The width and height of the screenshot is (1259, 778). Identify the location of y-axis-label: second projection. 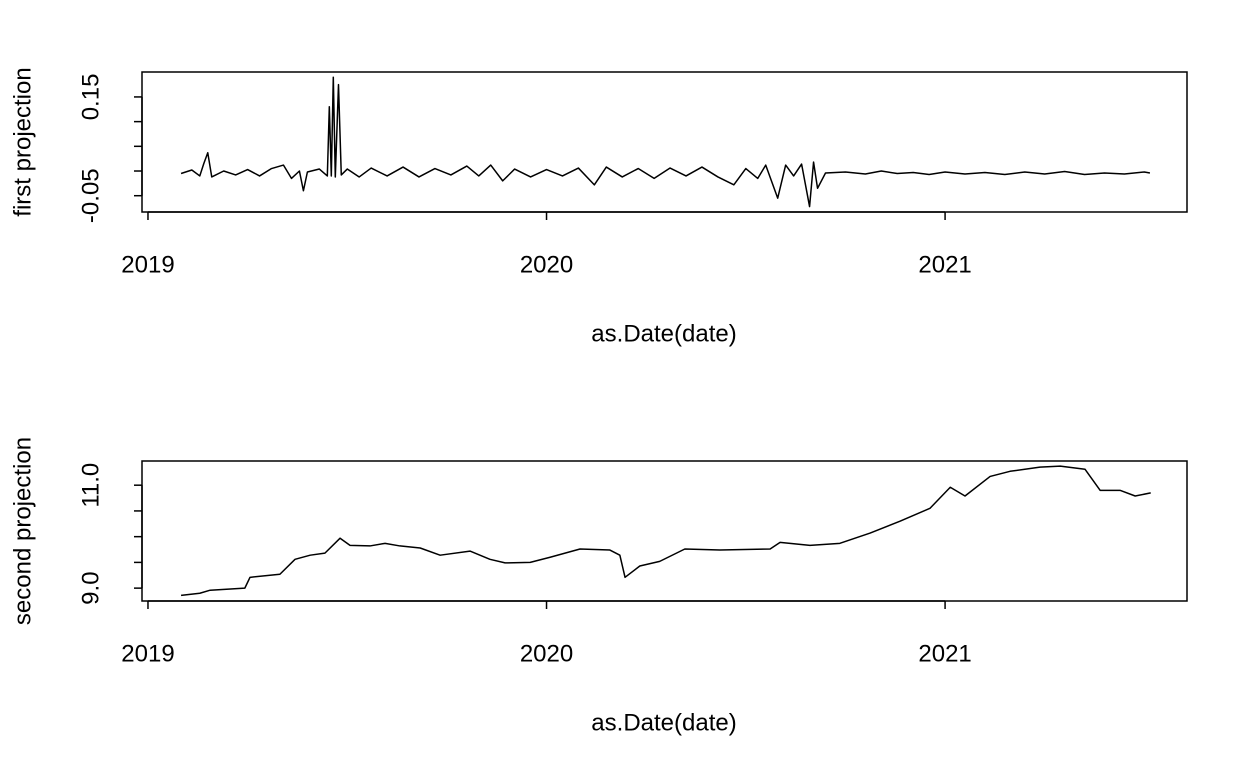
(22, 531).